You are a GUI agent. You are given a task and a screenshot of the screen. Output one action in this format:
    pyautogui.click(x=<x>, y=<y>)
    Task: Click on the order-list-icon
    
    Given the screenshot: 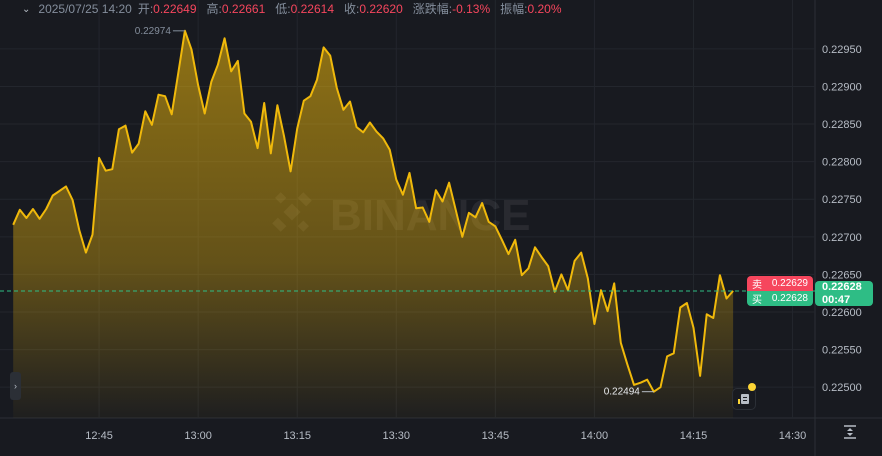 What is the action you would take?
    pyautogui.click(x=743, y=399)
    